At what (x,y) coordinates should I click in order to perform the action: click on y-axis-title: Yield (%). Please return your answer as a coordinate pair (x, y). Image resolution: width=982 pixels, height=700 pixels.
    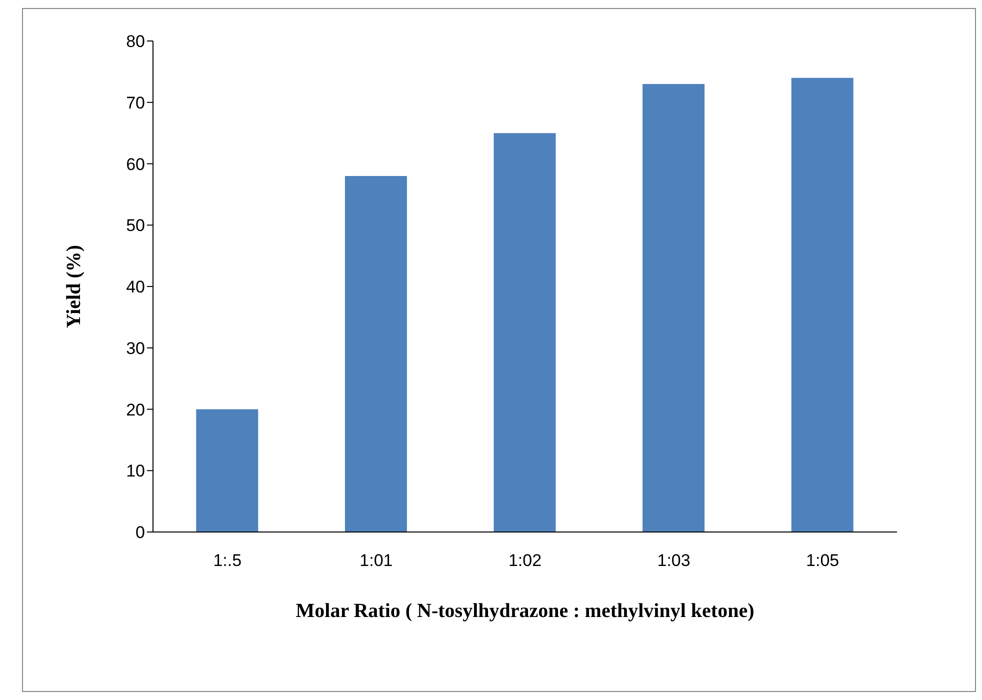
    Looking at the image, I should click on (74, 286).